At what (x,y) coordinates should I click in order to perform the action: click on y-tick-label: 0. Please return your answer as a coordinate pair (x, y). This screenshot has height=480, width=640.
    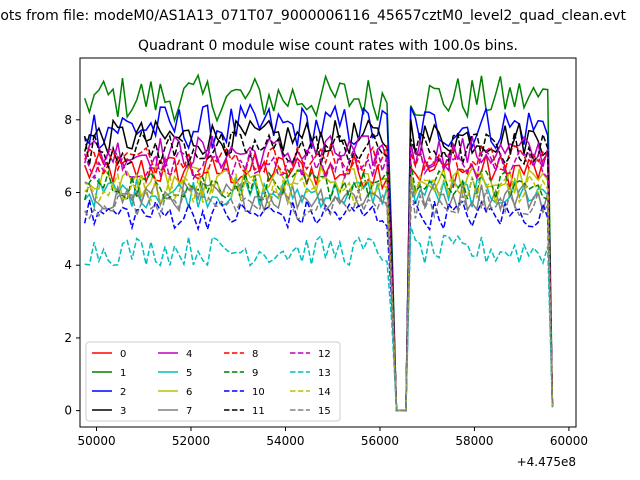
    Looking at the image, I should click on (68, 411).